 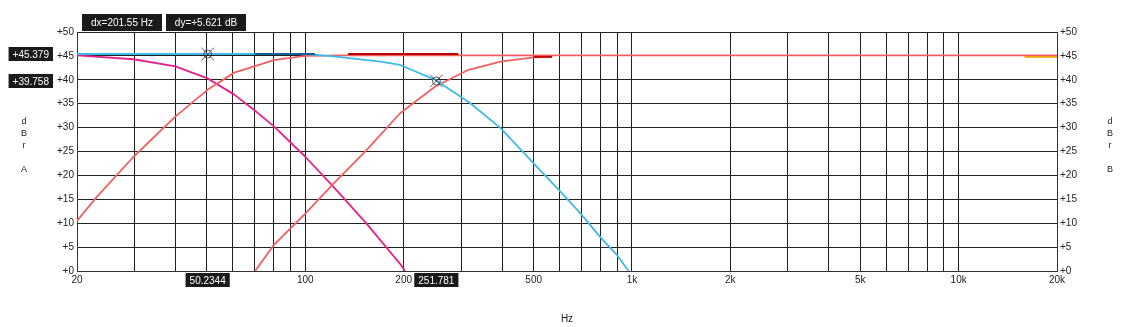 I want to click on x-tick-label: 500, so click(x=534, y=279).